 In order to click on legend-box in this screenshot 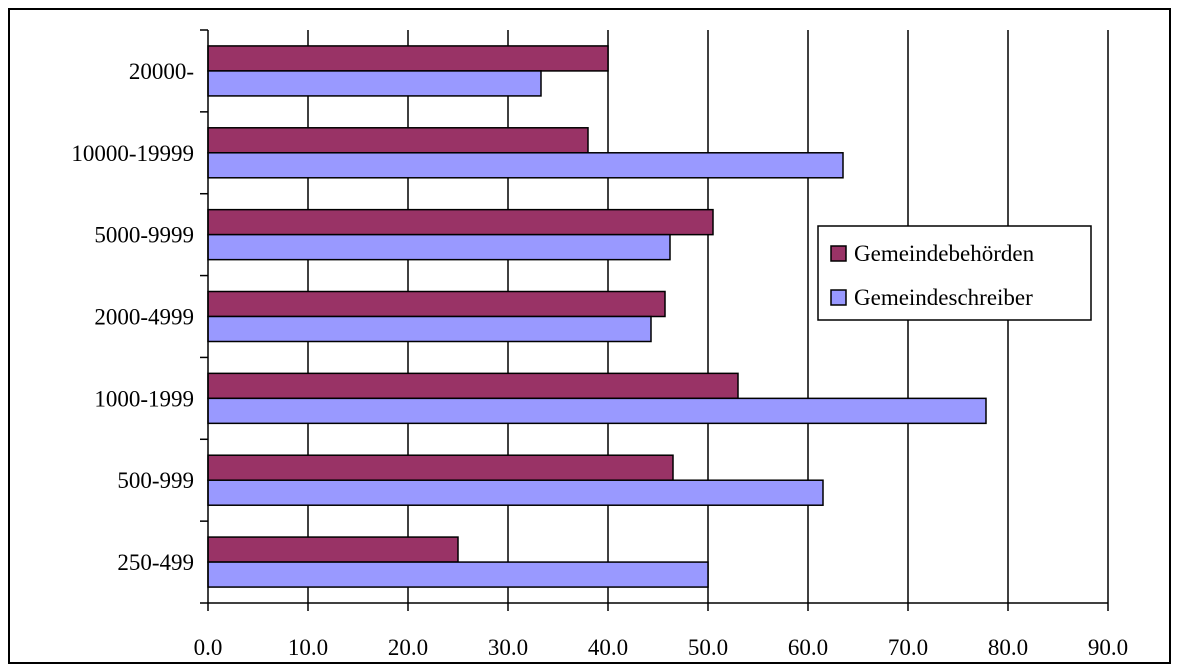, I will do `click(954, 273)`.